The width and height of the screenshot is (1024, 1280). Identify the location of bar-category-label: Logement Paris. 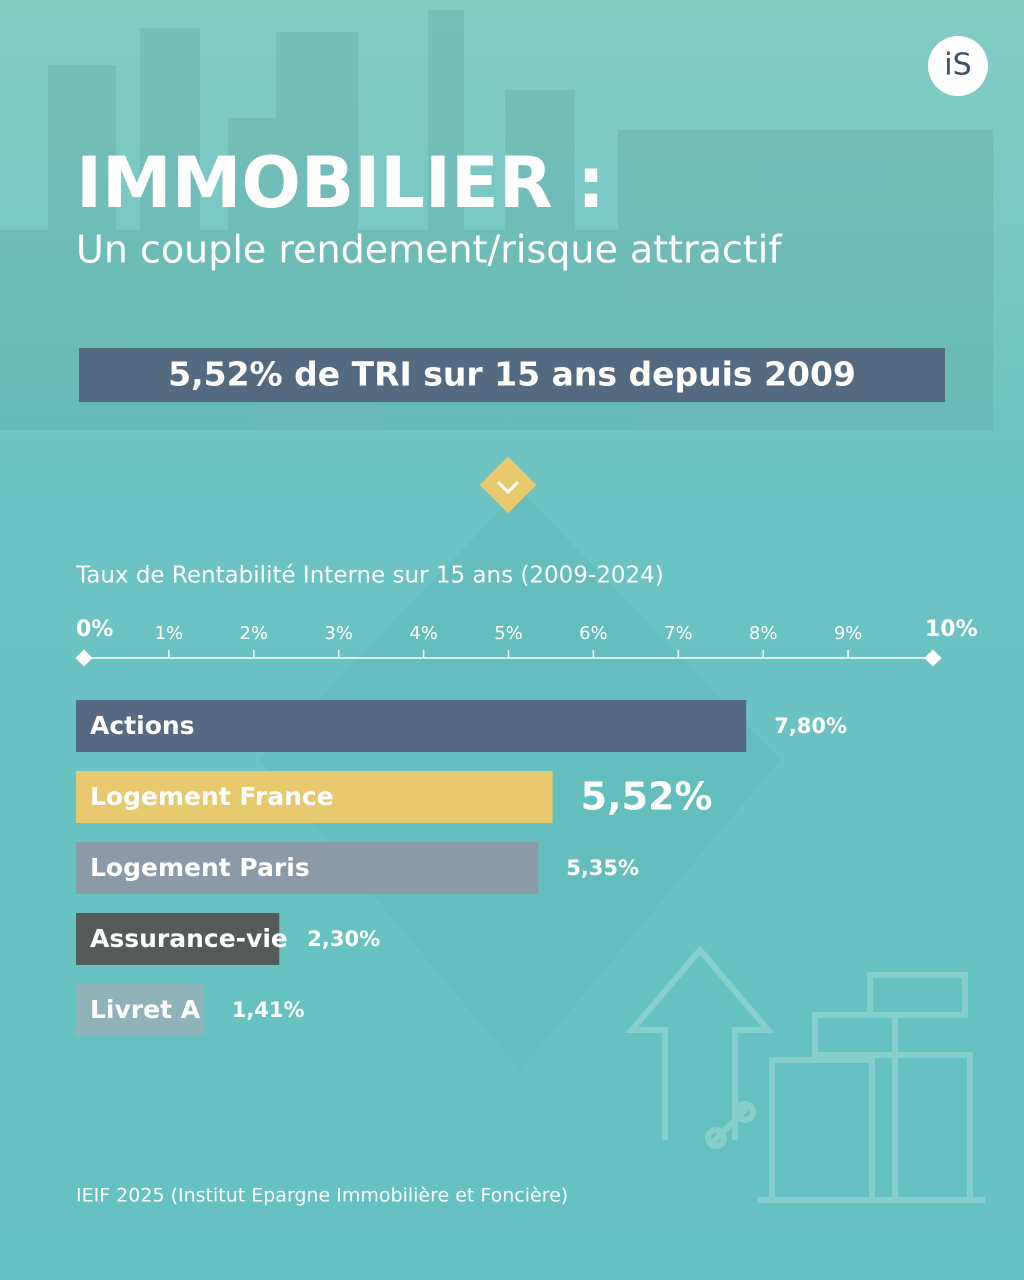
(200, 867).